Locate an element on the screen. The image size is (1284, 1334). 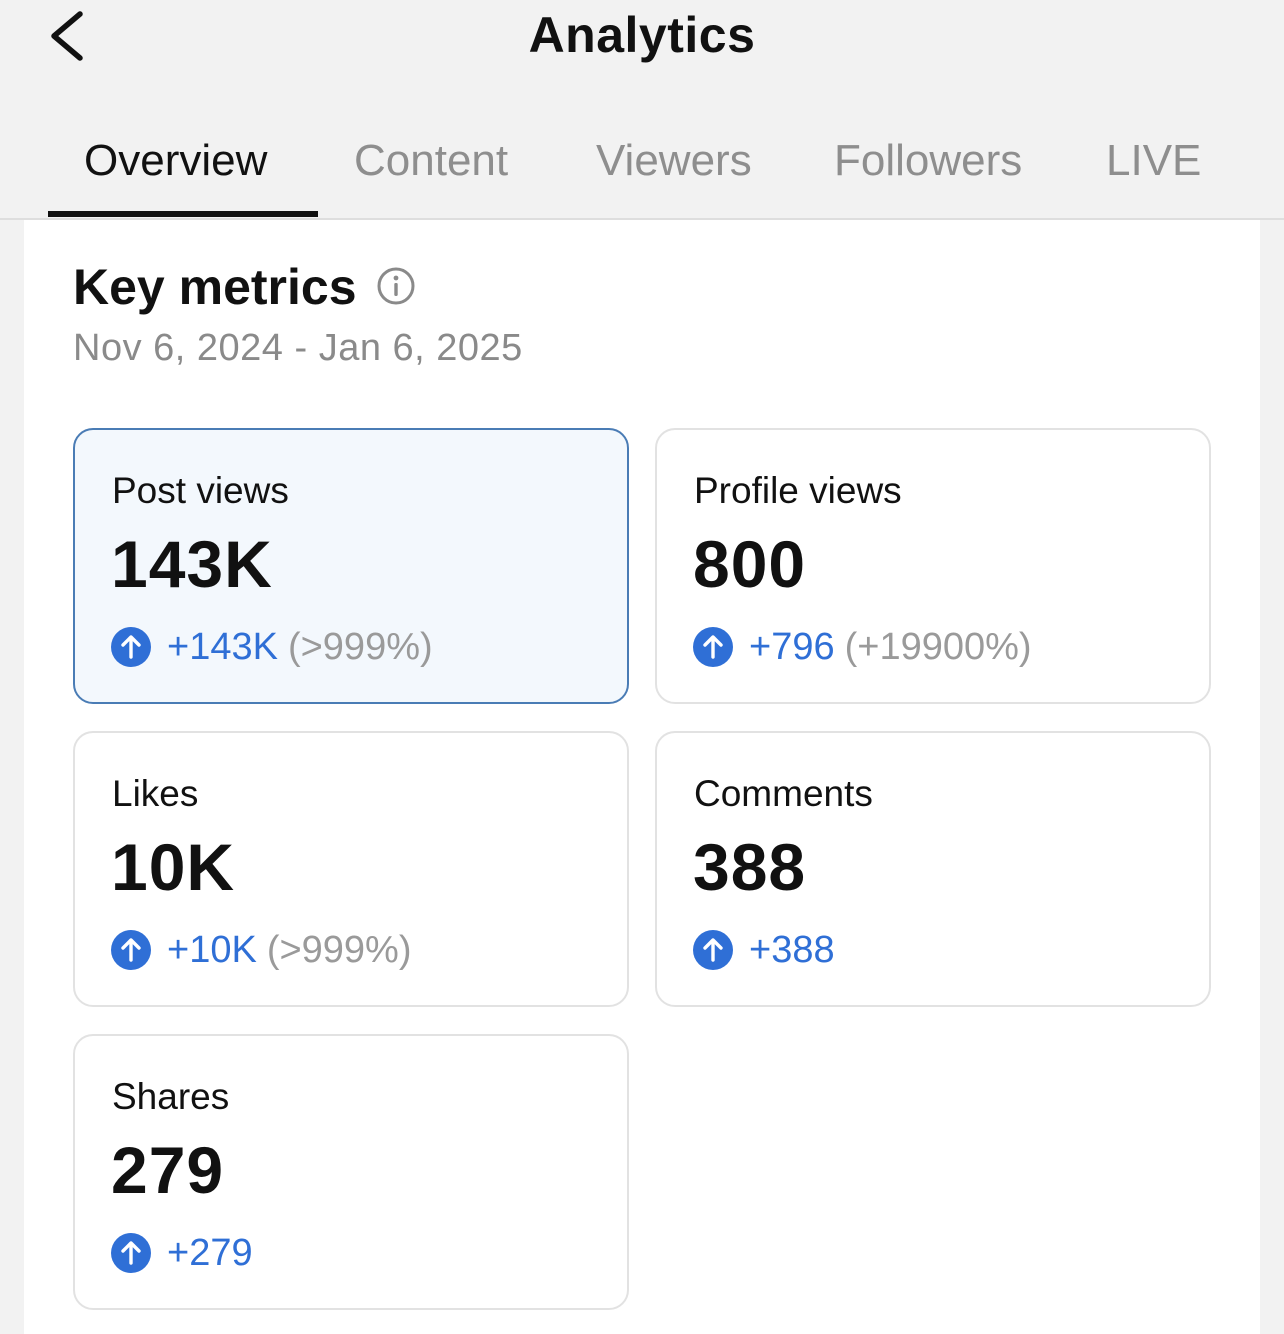
metric-card-post-views: Post views 143K +143K (>999%) is located at coordinates (351, 566).